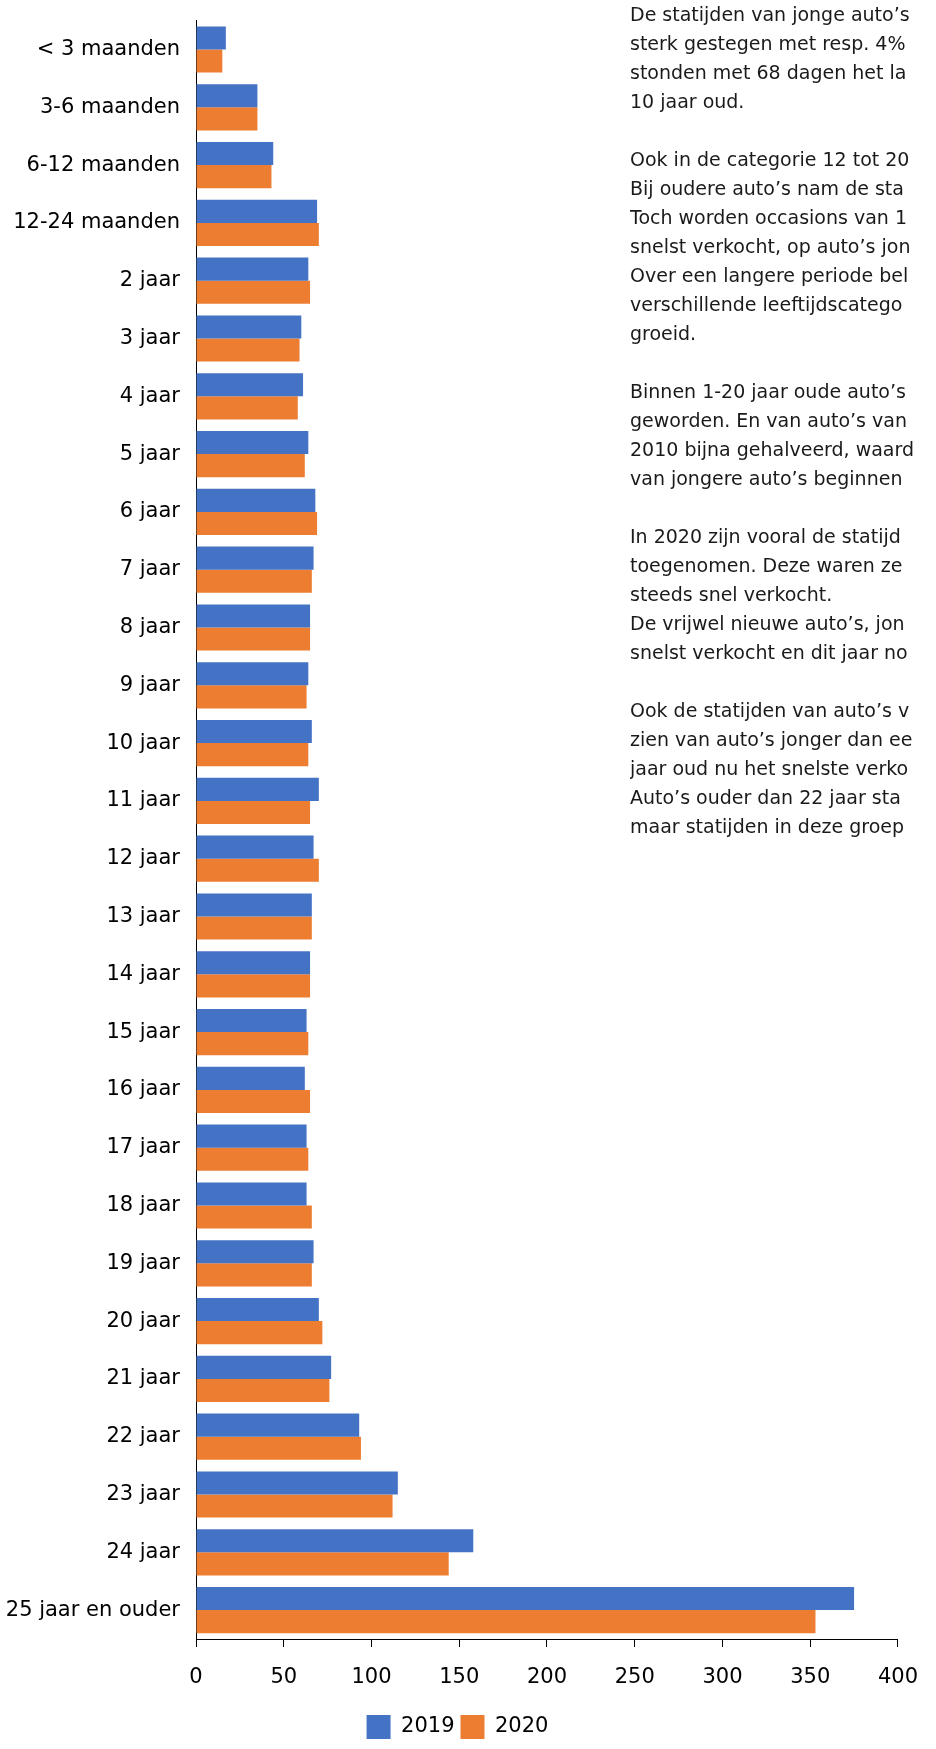 This screenshot has width=936, height=1749. What do you see at coordinates (769, 594) in the screenshot?
I see `annotation: In 2020 zijn vooral de statijd toegenomen. Deze waren ze steeds snel verkocht. De vrijwel nieuwe auto’s, jon snelst verkocht en dit jaar no` at bounding box center [769, 594].